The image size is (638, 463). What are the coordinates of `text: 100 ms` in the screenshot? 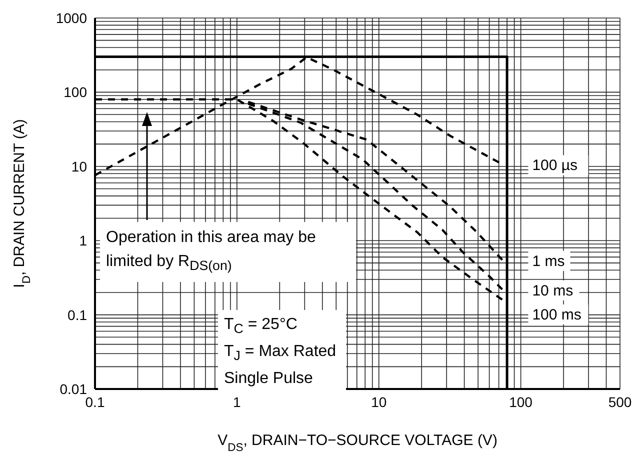 It's located at (557, 315).